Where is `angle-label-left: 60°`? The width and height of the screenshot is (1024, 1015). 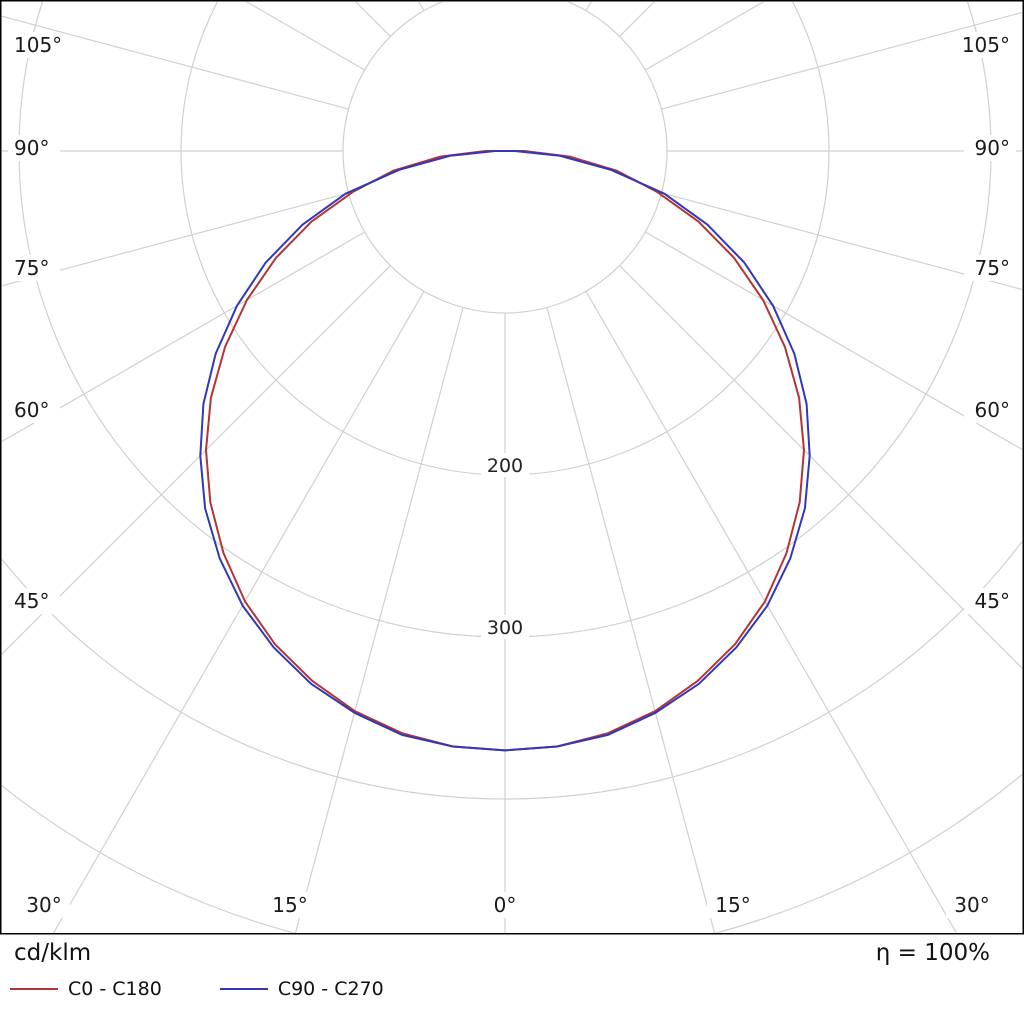
angle-label-left: 60° is located at coordinates (31, 410).